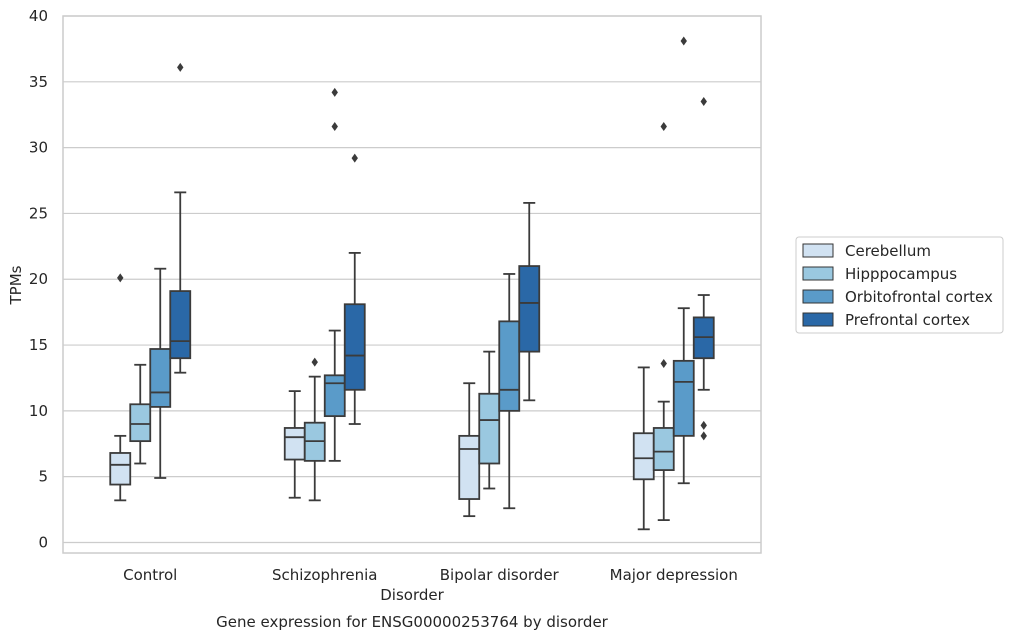 The width and height of the screenshot is (1013, 640). What do you see at coordinates (888, 251) in the screenshot?
I see `legend-label: Cerebellum` at bounding box center [888, 251].